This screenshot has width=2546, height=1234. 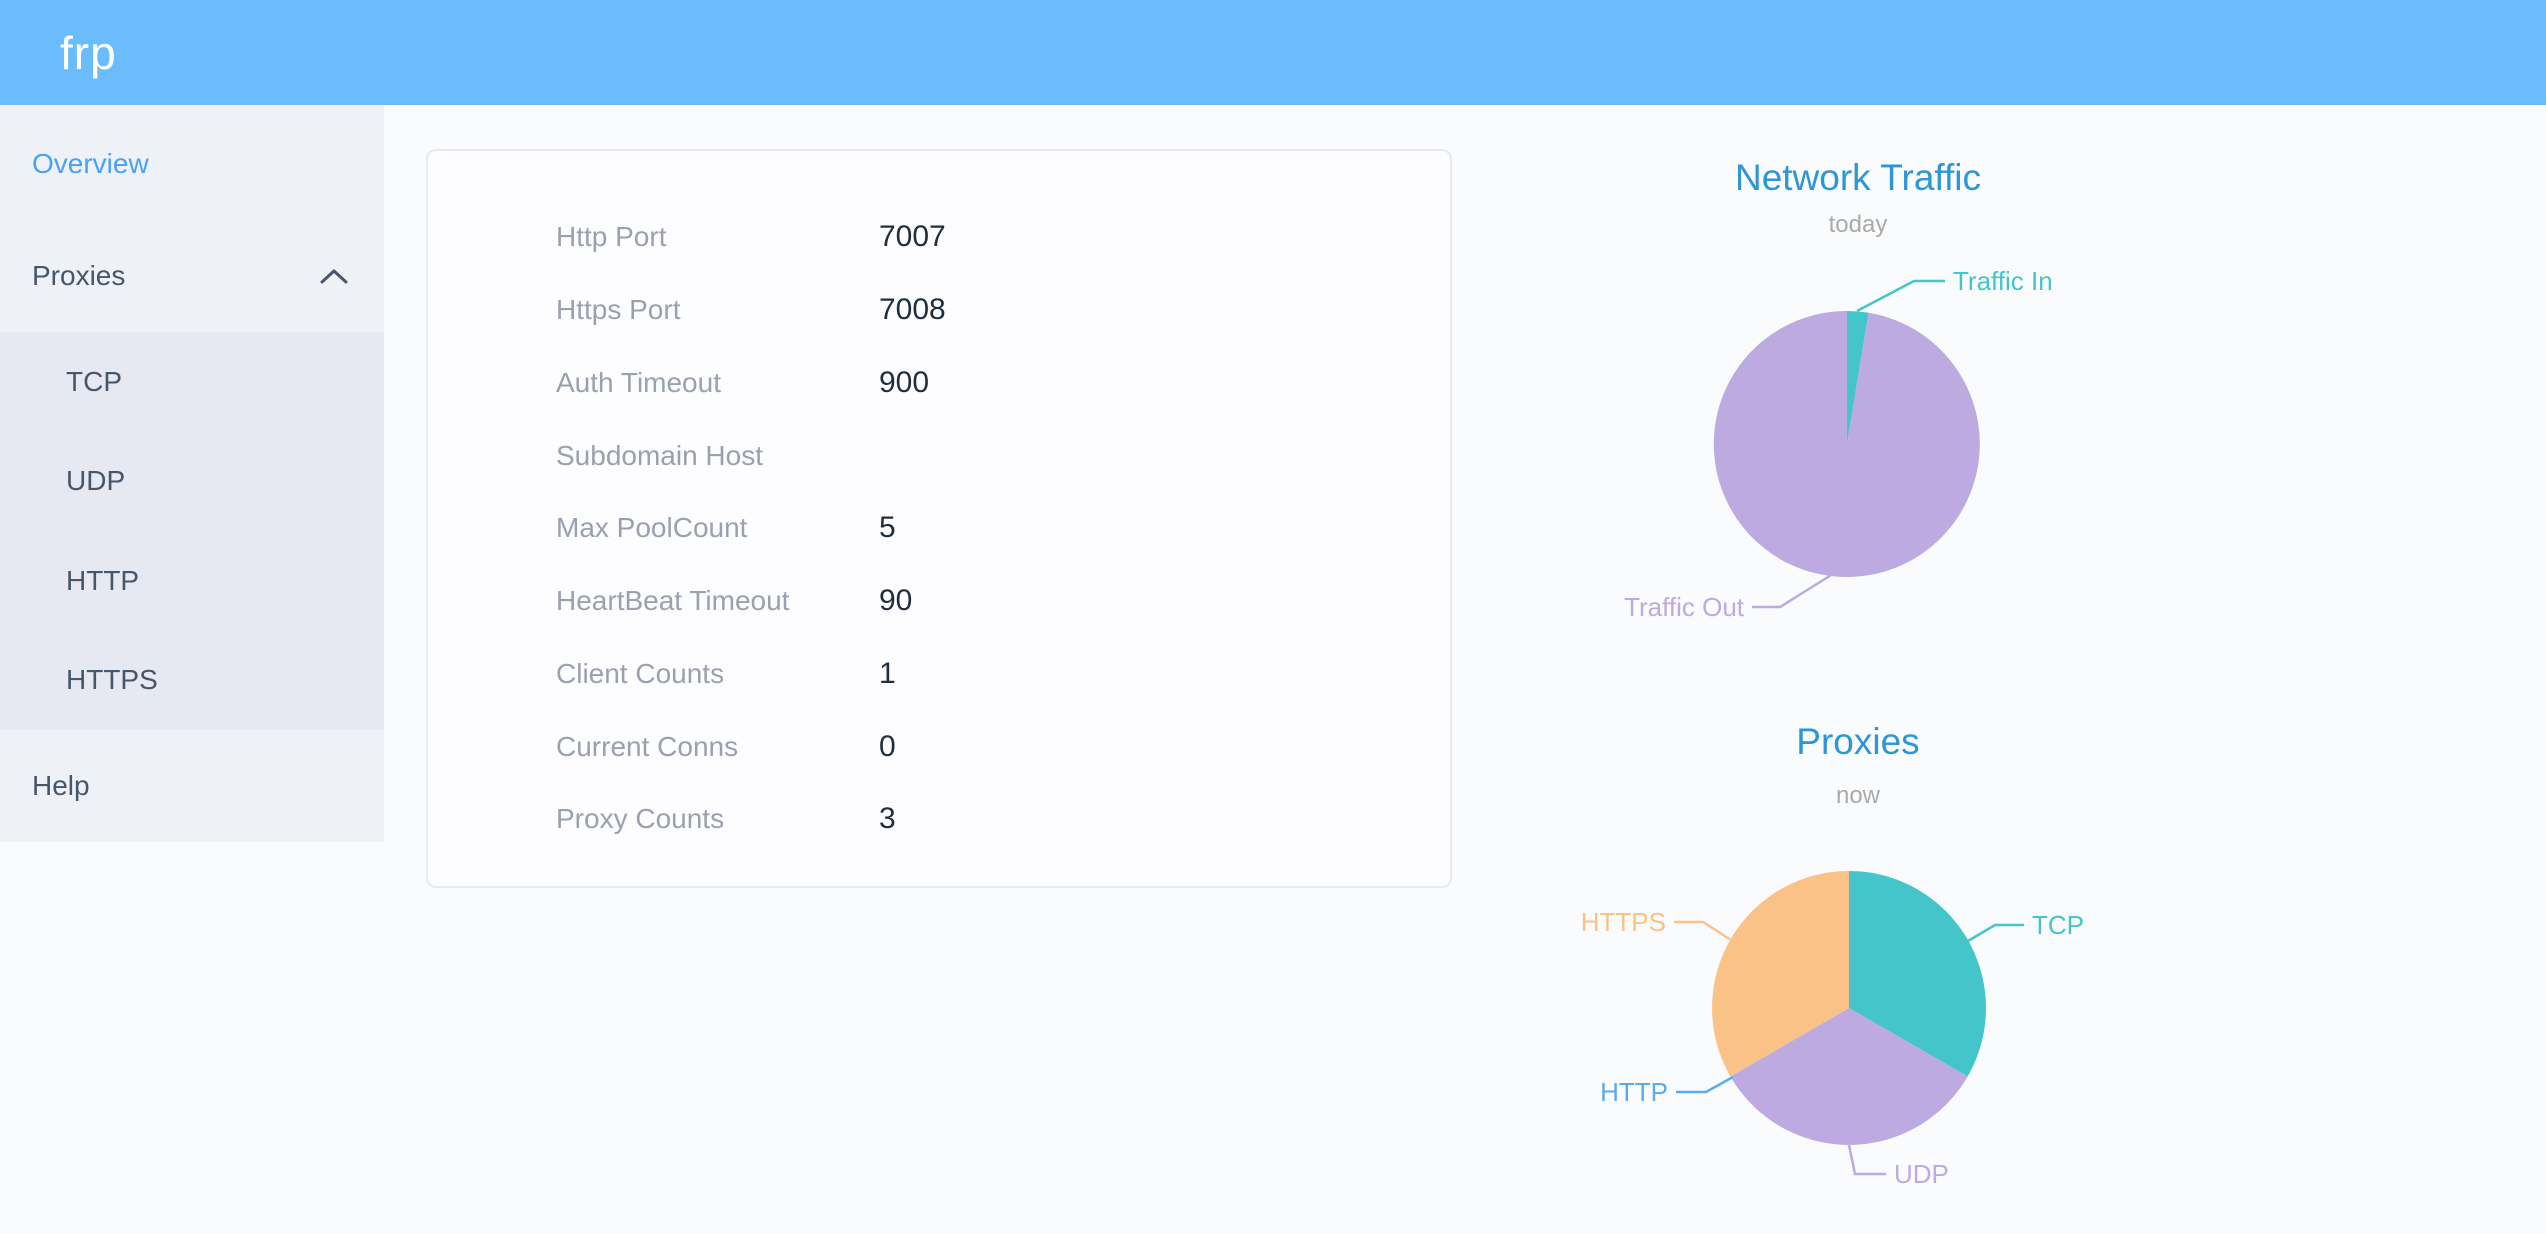 What do you see at coordinates (673, 601) in the screenshot?
I see `info-label: HeartBeat Timeout` at bounding box center [673, 601].